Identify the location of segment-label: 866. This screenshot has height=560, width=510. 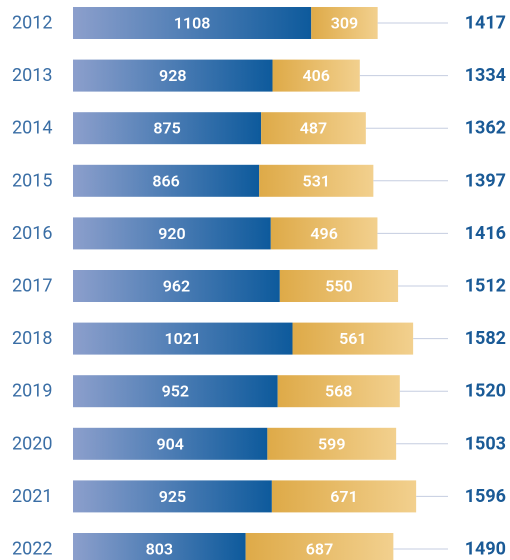
(165, 180).